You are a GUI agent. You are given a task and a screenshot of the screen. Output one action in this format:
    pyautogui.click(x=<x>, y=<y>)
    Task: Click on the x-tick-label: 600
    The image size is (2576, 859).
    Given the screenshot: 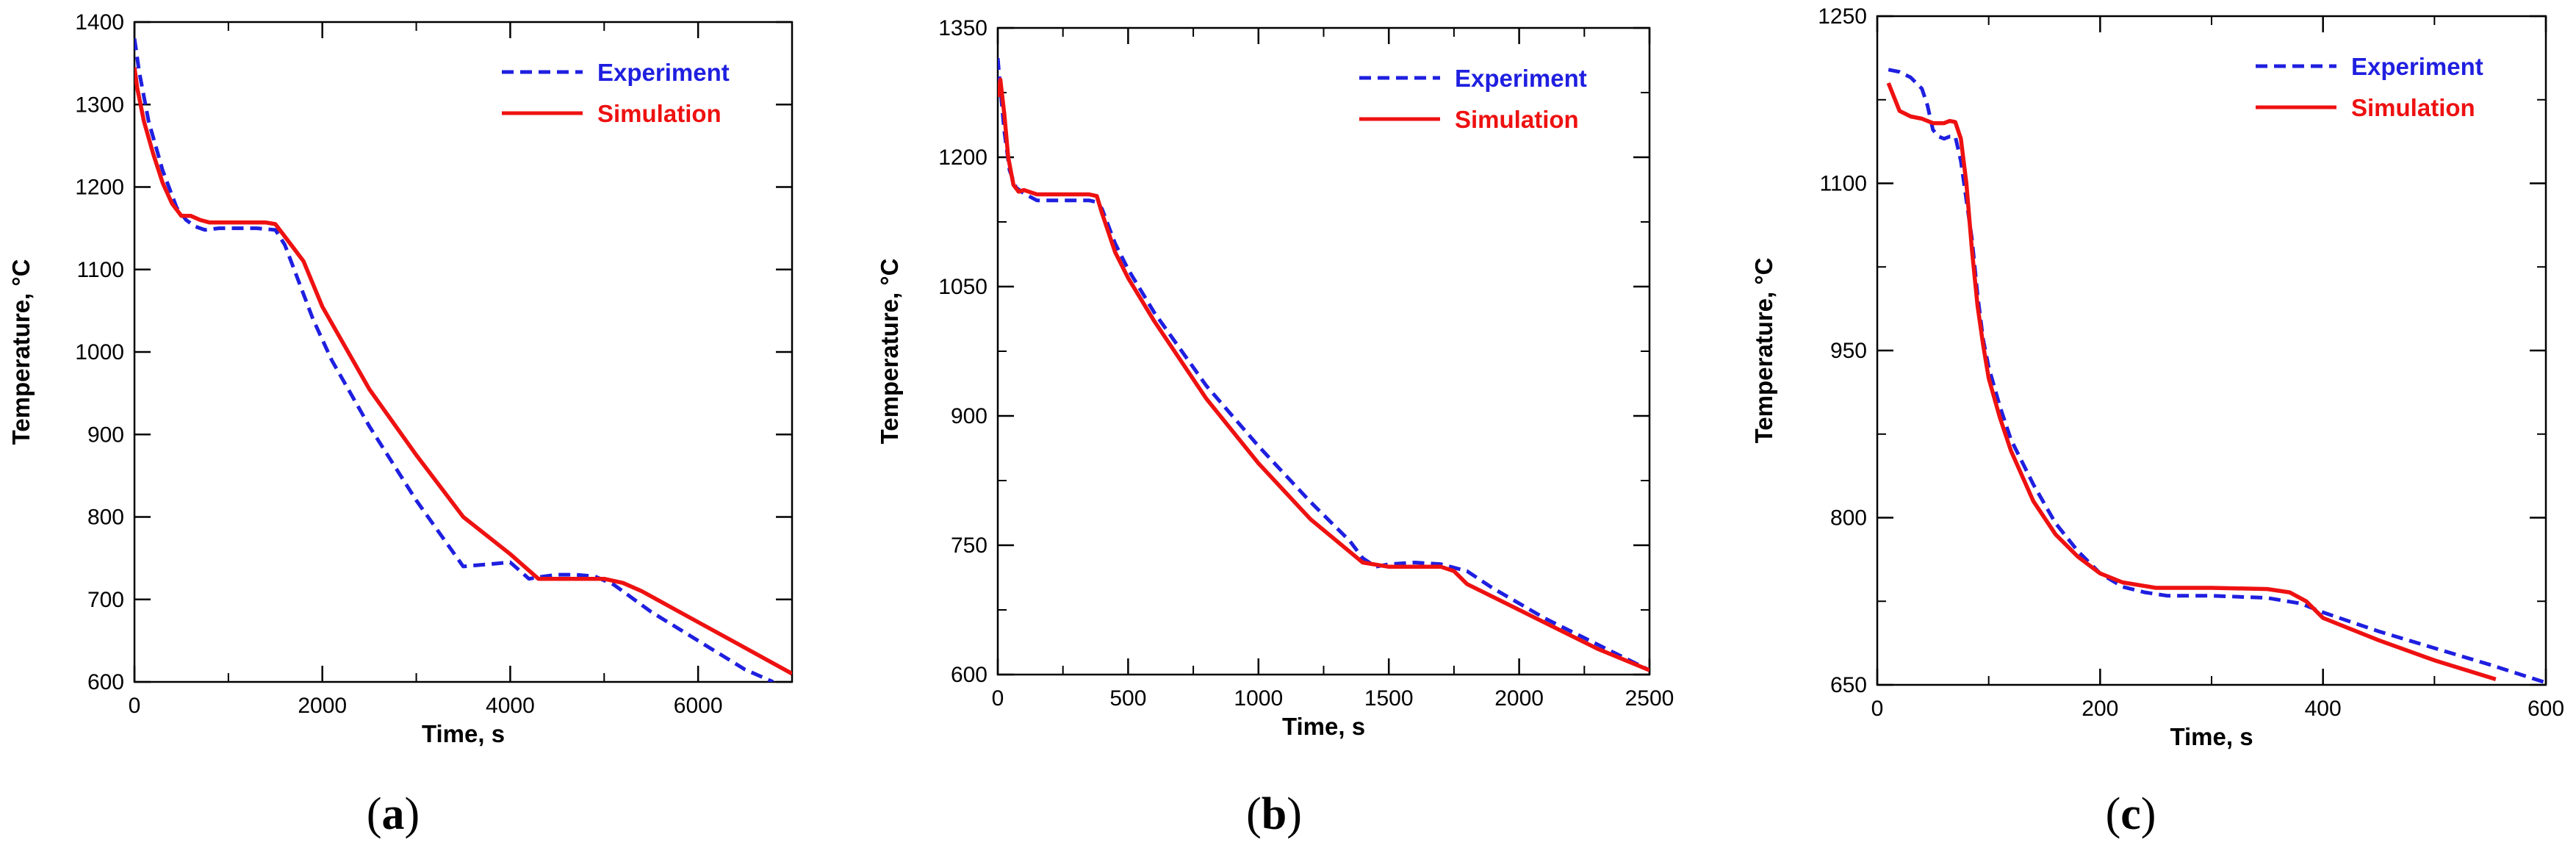 What is the action you would take?
    pyautogui.click(x=2546, y=709)
    